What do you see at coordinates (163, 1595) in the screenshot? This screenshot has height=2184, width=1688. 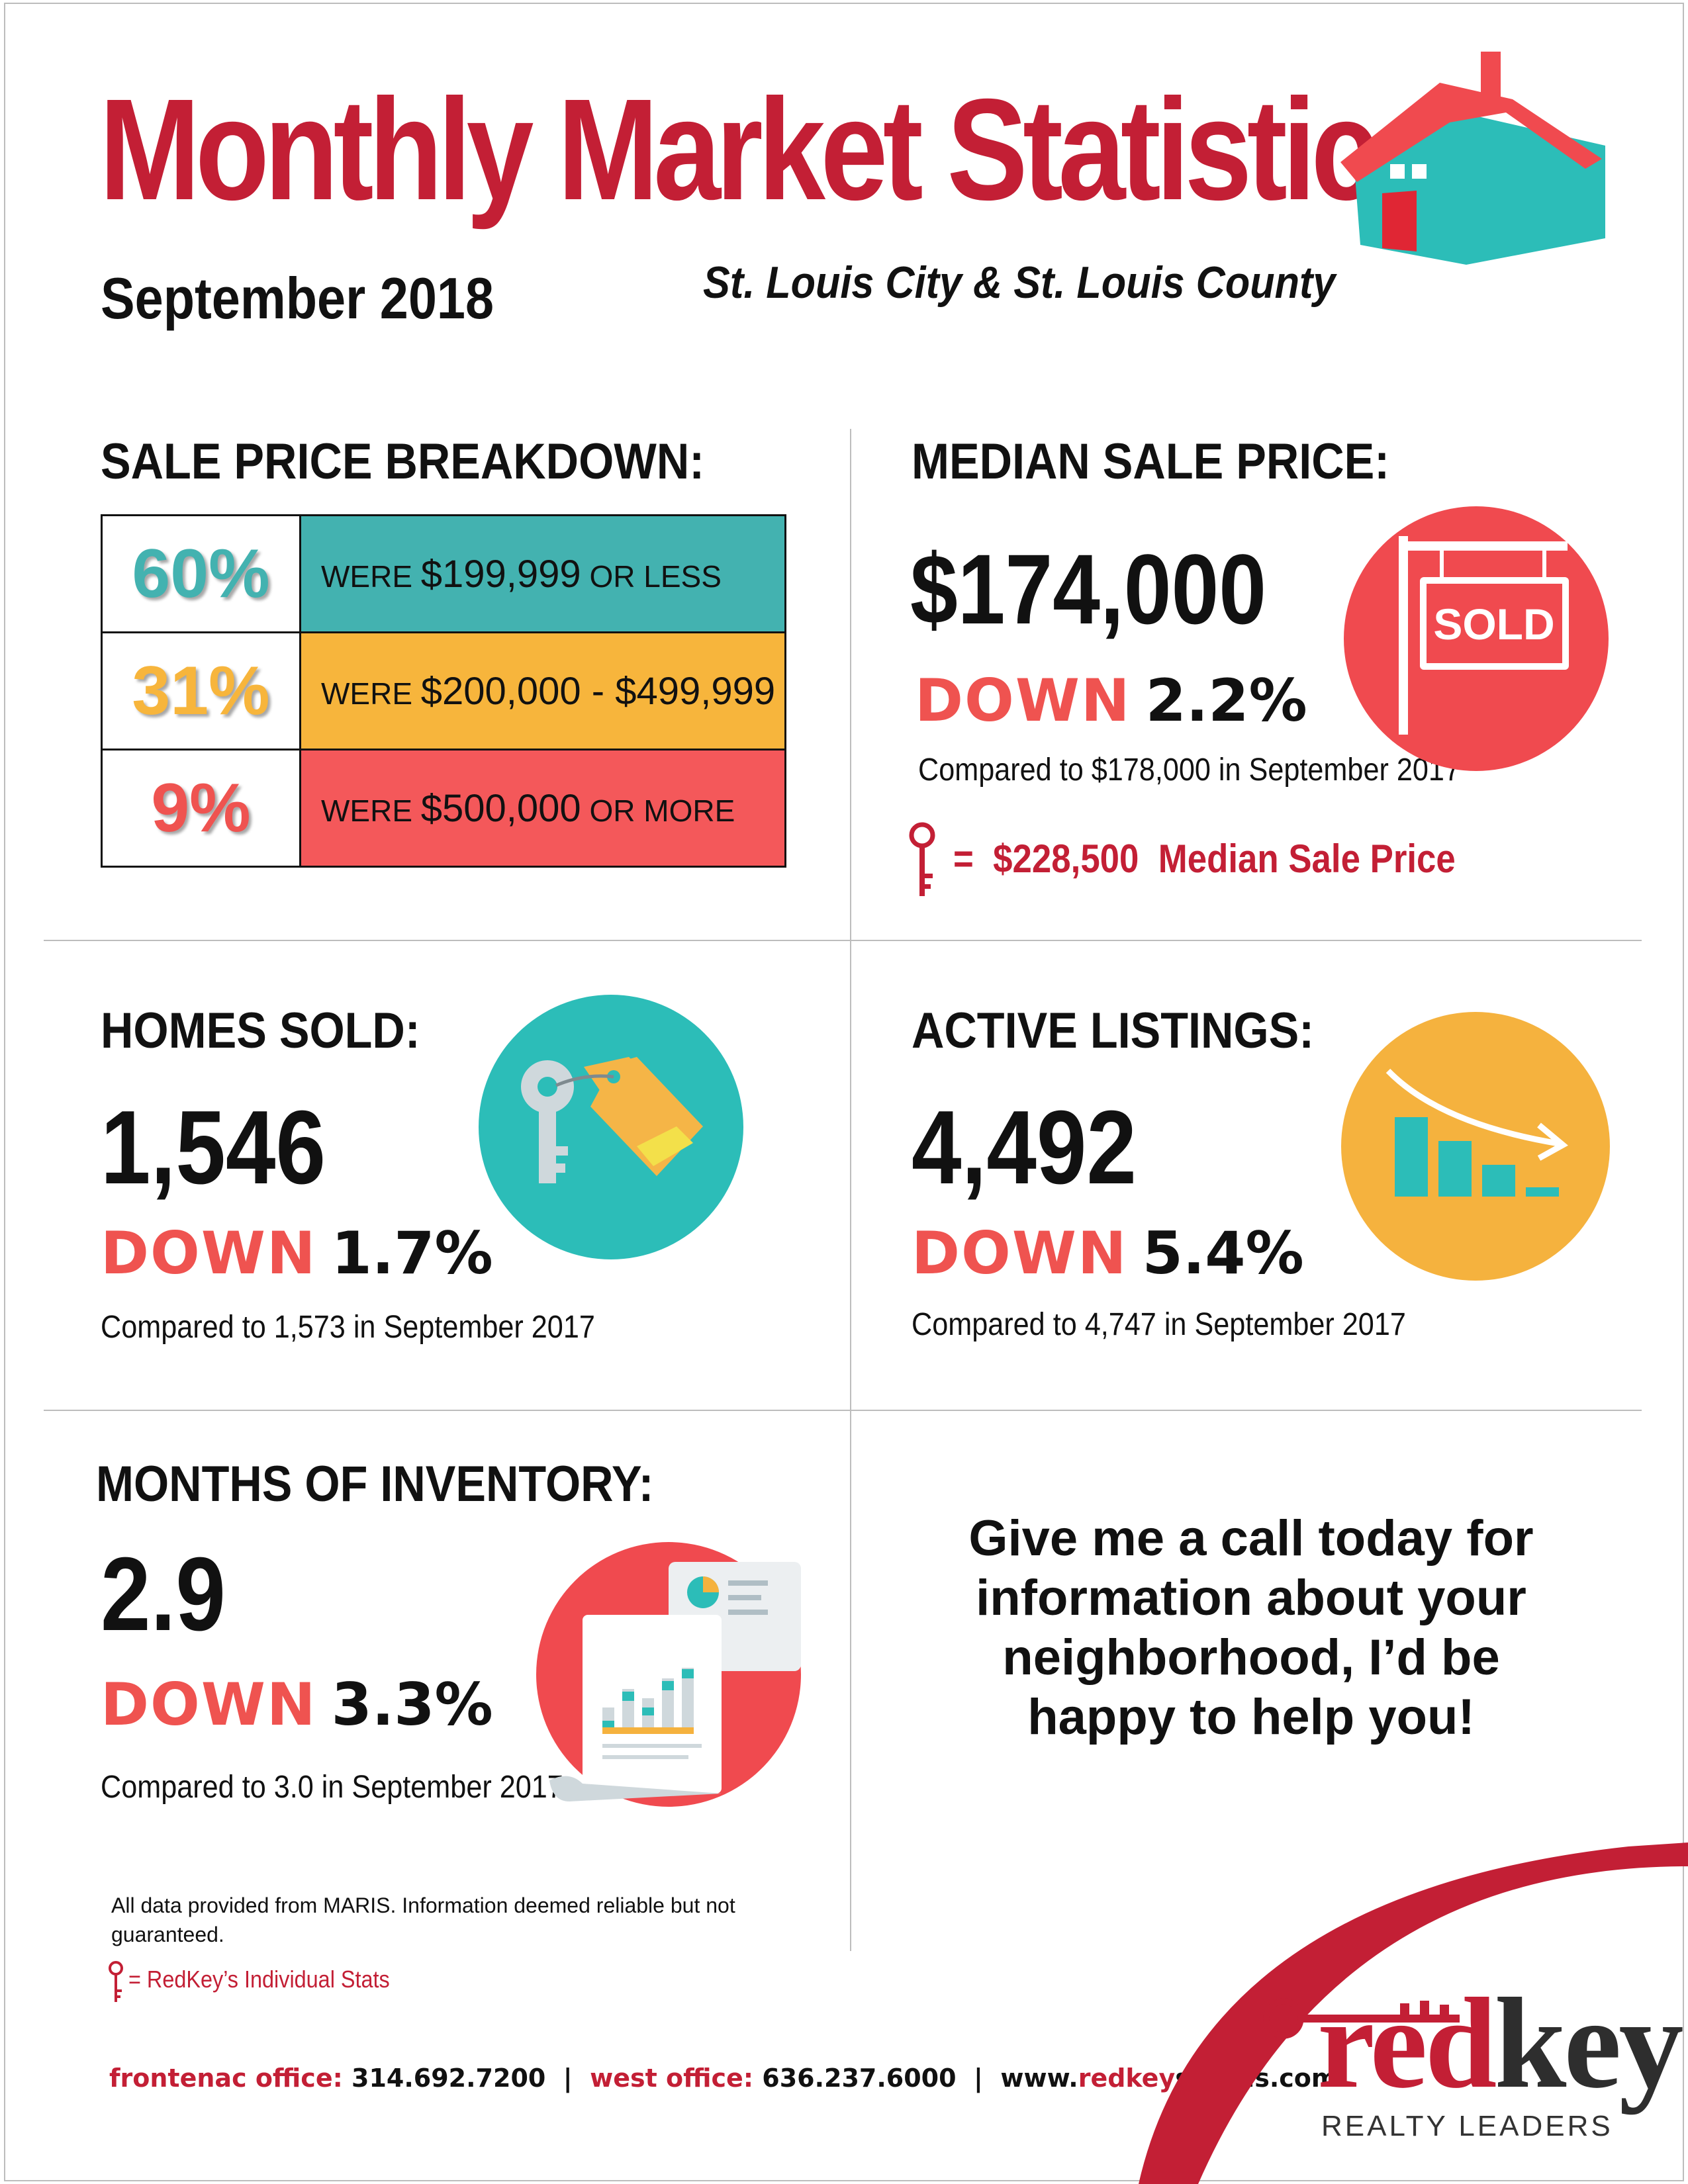 I see `inventory-value: 2.9` at bounding box center [163, 1595].